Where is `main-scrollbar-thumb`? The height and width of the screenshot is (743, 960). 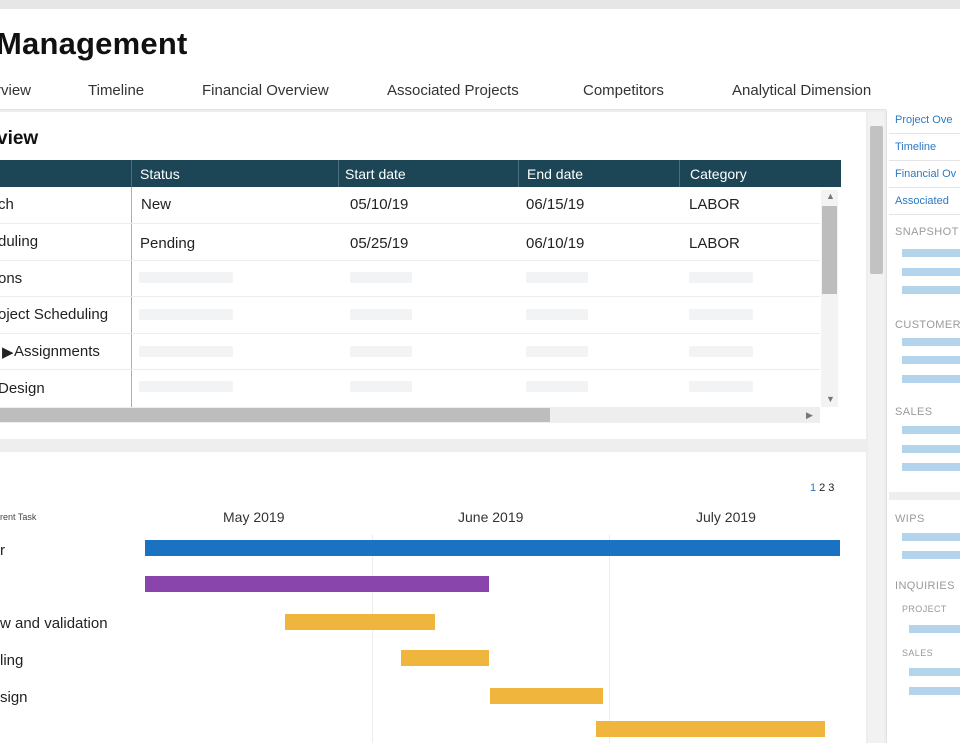
main-scrollbar-thumb is located at coordinates (876, 200).